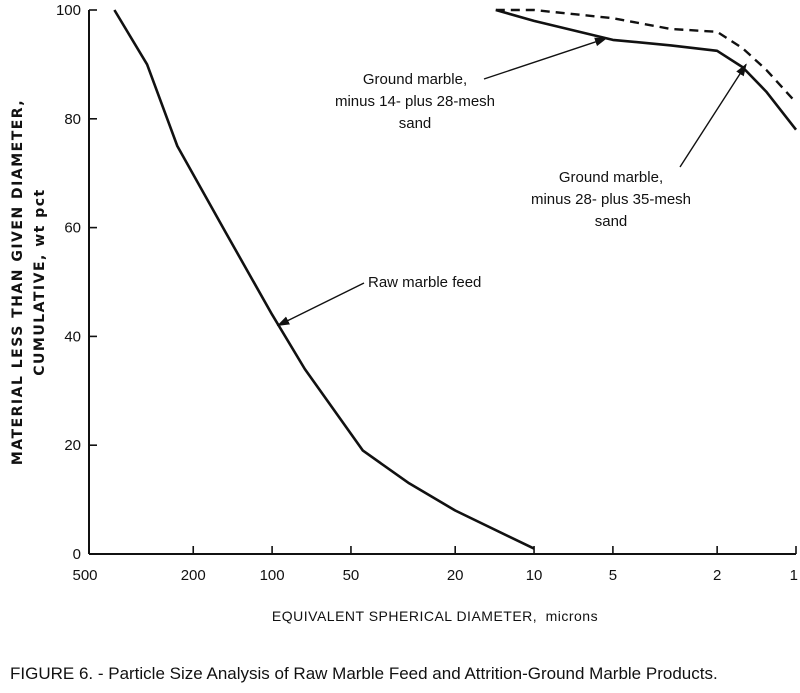 The height and width of the screenshot is (693, 800). Describe the element at coordinates (424, 282) in the screenshot. I see `annotation-text: Raw marble feed` at that location.